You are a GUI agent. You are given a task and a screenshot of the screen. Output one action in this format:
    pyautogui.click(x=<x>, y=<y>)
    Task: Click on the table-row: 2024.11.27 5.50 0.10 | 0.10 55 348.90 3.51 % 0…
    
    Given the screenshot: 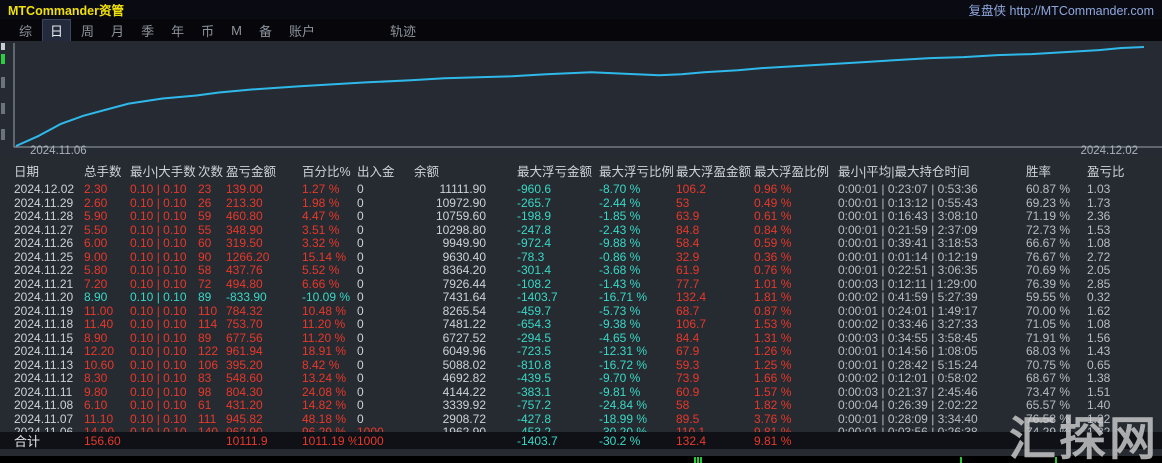 What is the action you would take?
    pyautogui.click(x=581, y=231)
    